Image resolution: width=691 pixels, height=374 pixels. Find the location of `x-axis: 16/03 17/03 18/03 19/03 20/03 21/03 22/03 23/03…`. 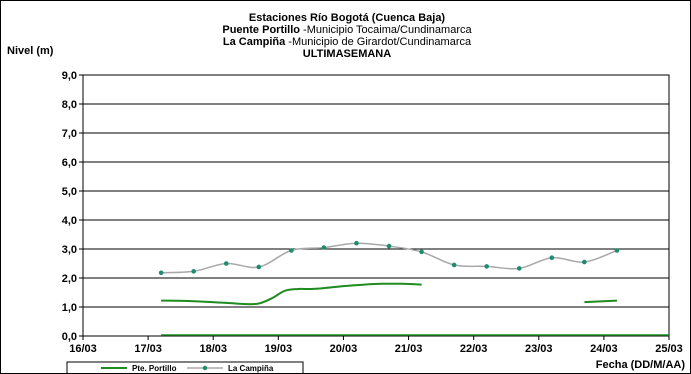

x-axis: 16/03 17/03 18/03 19/03 20/03 21/03 22/03 23/03… is located at coordinates (376, 345).